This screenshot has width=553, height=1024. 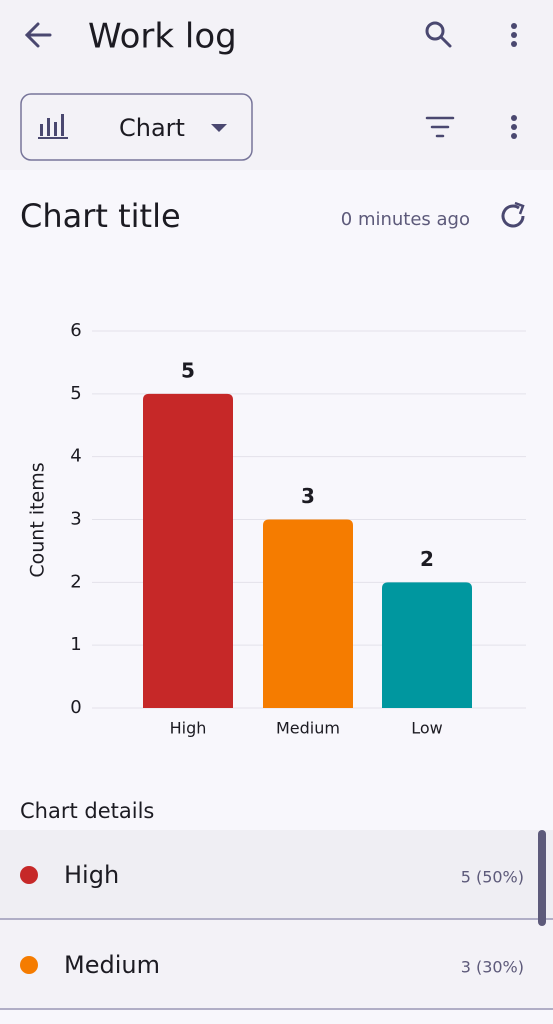 What do you see at coordinates (75, 644) in the screenshot?
I see `y-tick-label: 1` at bounding box center [75, 644].